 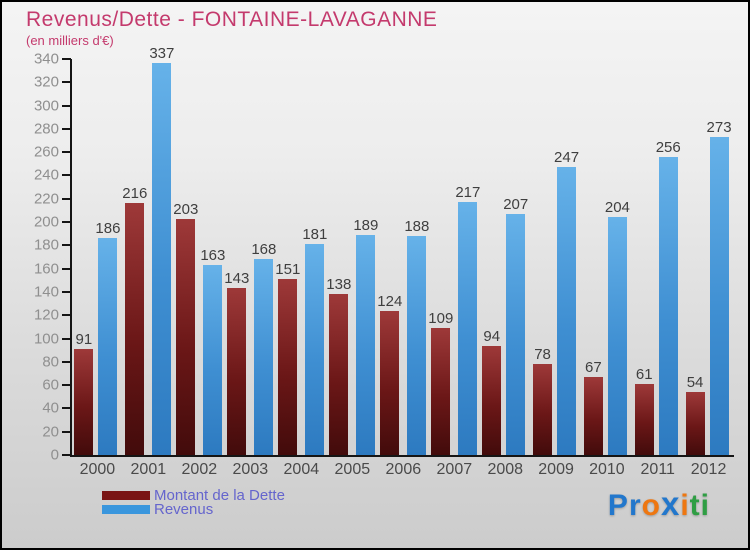 What do you see at coordinates (97, 469) in the screenshot?
I see `x-axis-label-2000: 2000` at bounding box center [97, 469].